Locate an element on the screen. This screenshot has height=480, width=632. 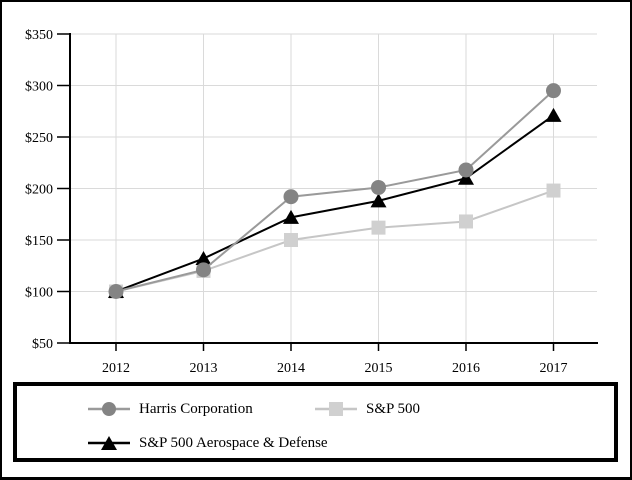
y-axis-tick-label: $50 is located at coordinates (42, 344).